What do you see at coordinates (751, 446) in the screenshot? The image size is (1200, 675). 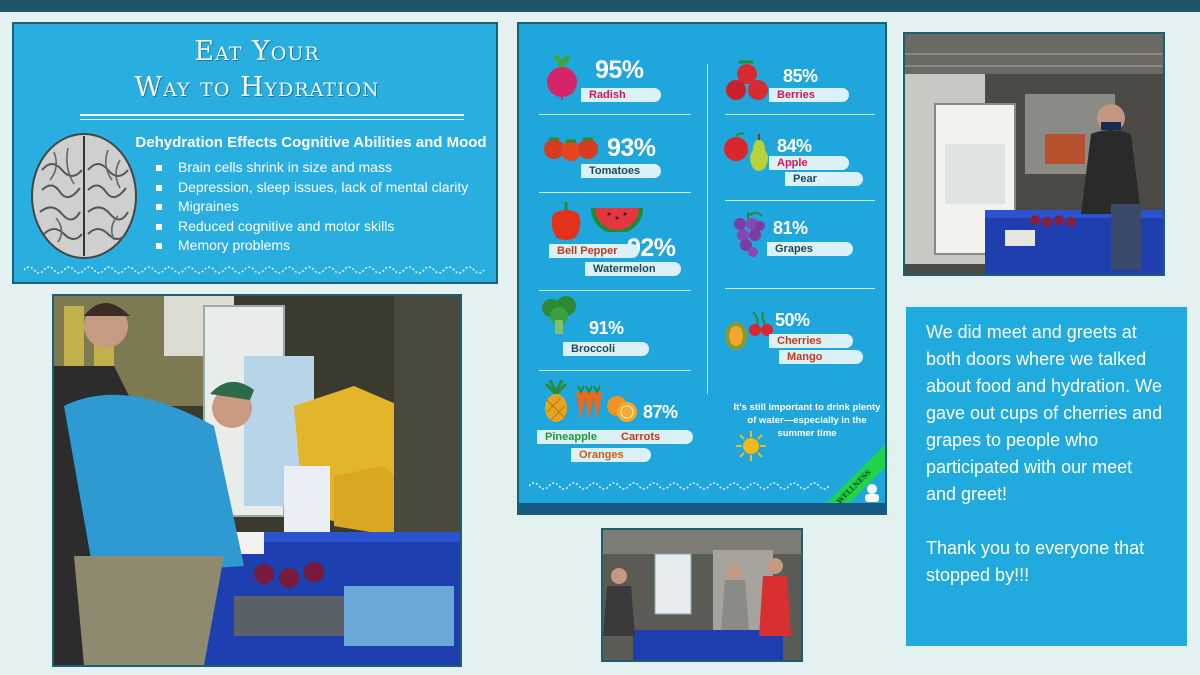 I see `sun-icon` at bounding box center [751, 446].